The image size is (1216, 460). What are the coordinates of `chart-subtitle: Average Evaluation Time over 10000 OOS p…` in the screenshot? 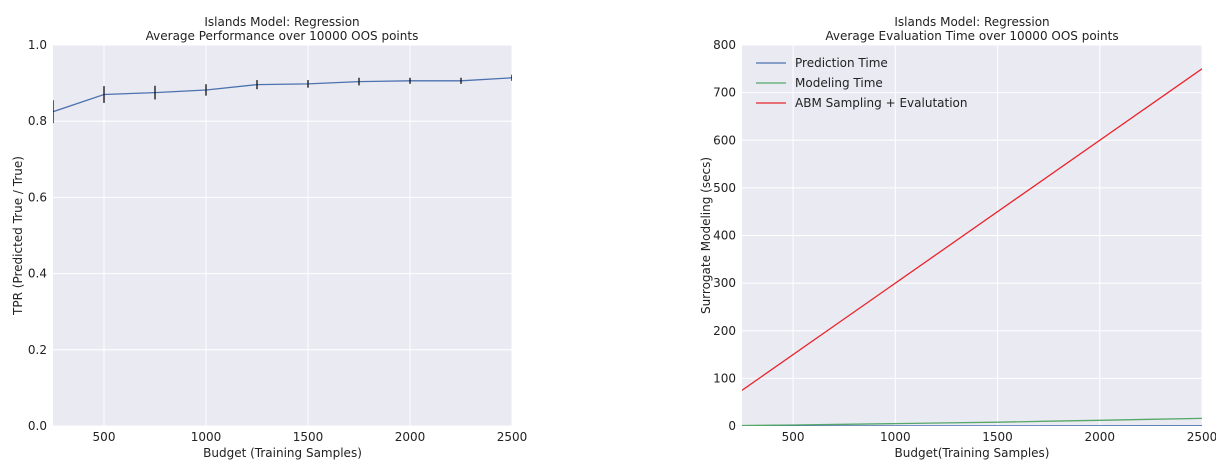 It's located at (971, 36).